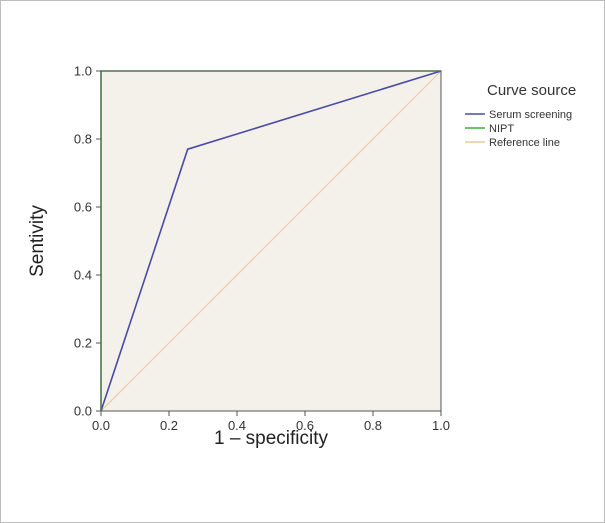  What do you see at coordinates (501, 129) in the screenshot?
I see `legend-label-nipt: NIPT` at bounding box center [501, 129].